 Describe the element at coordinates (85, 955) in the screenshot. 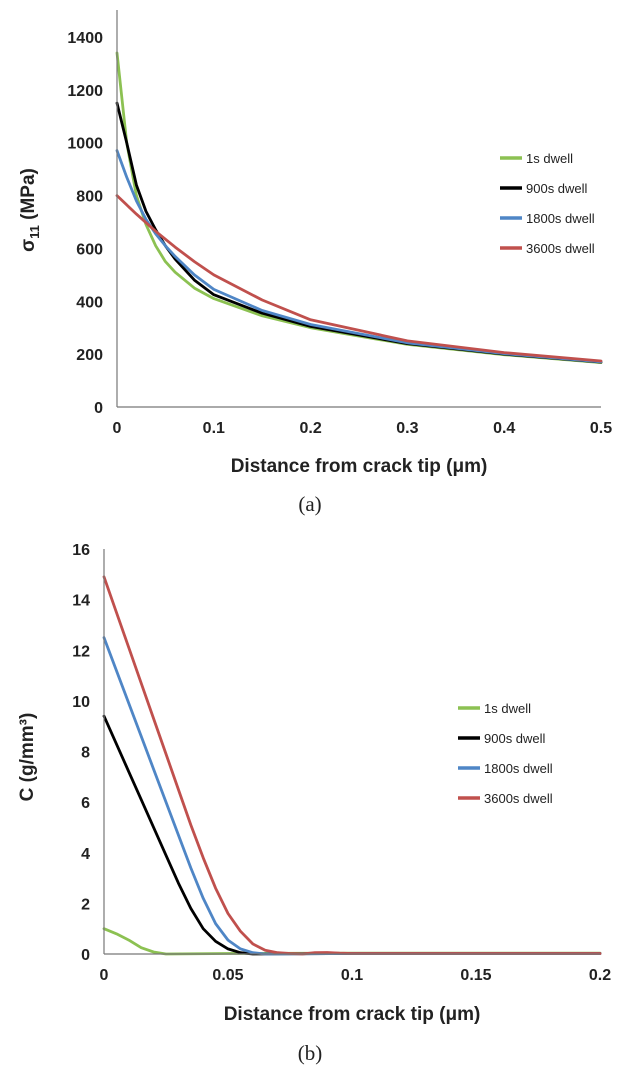

I see `chart-b-y-tick-label: 0` at that location.